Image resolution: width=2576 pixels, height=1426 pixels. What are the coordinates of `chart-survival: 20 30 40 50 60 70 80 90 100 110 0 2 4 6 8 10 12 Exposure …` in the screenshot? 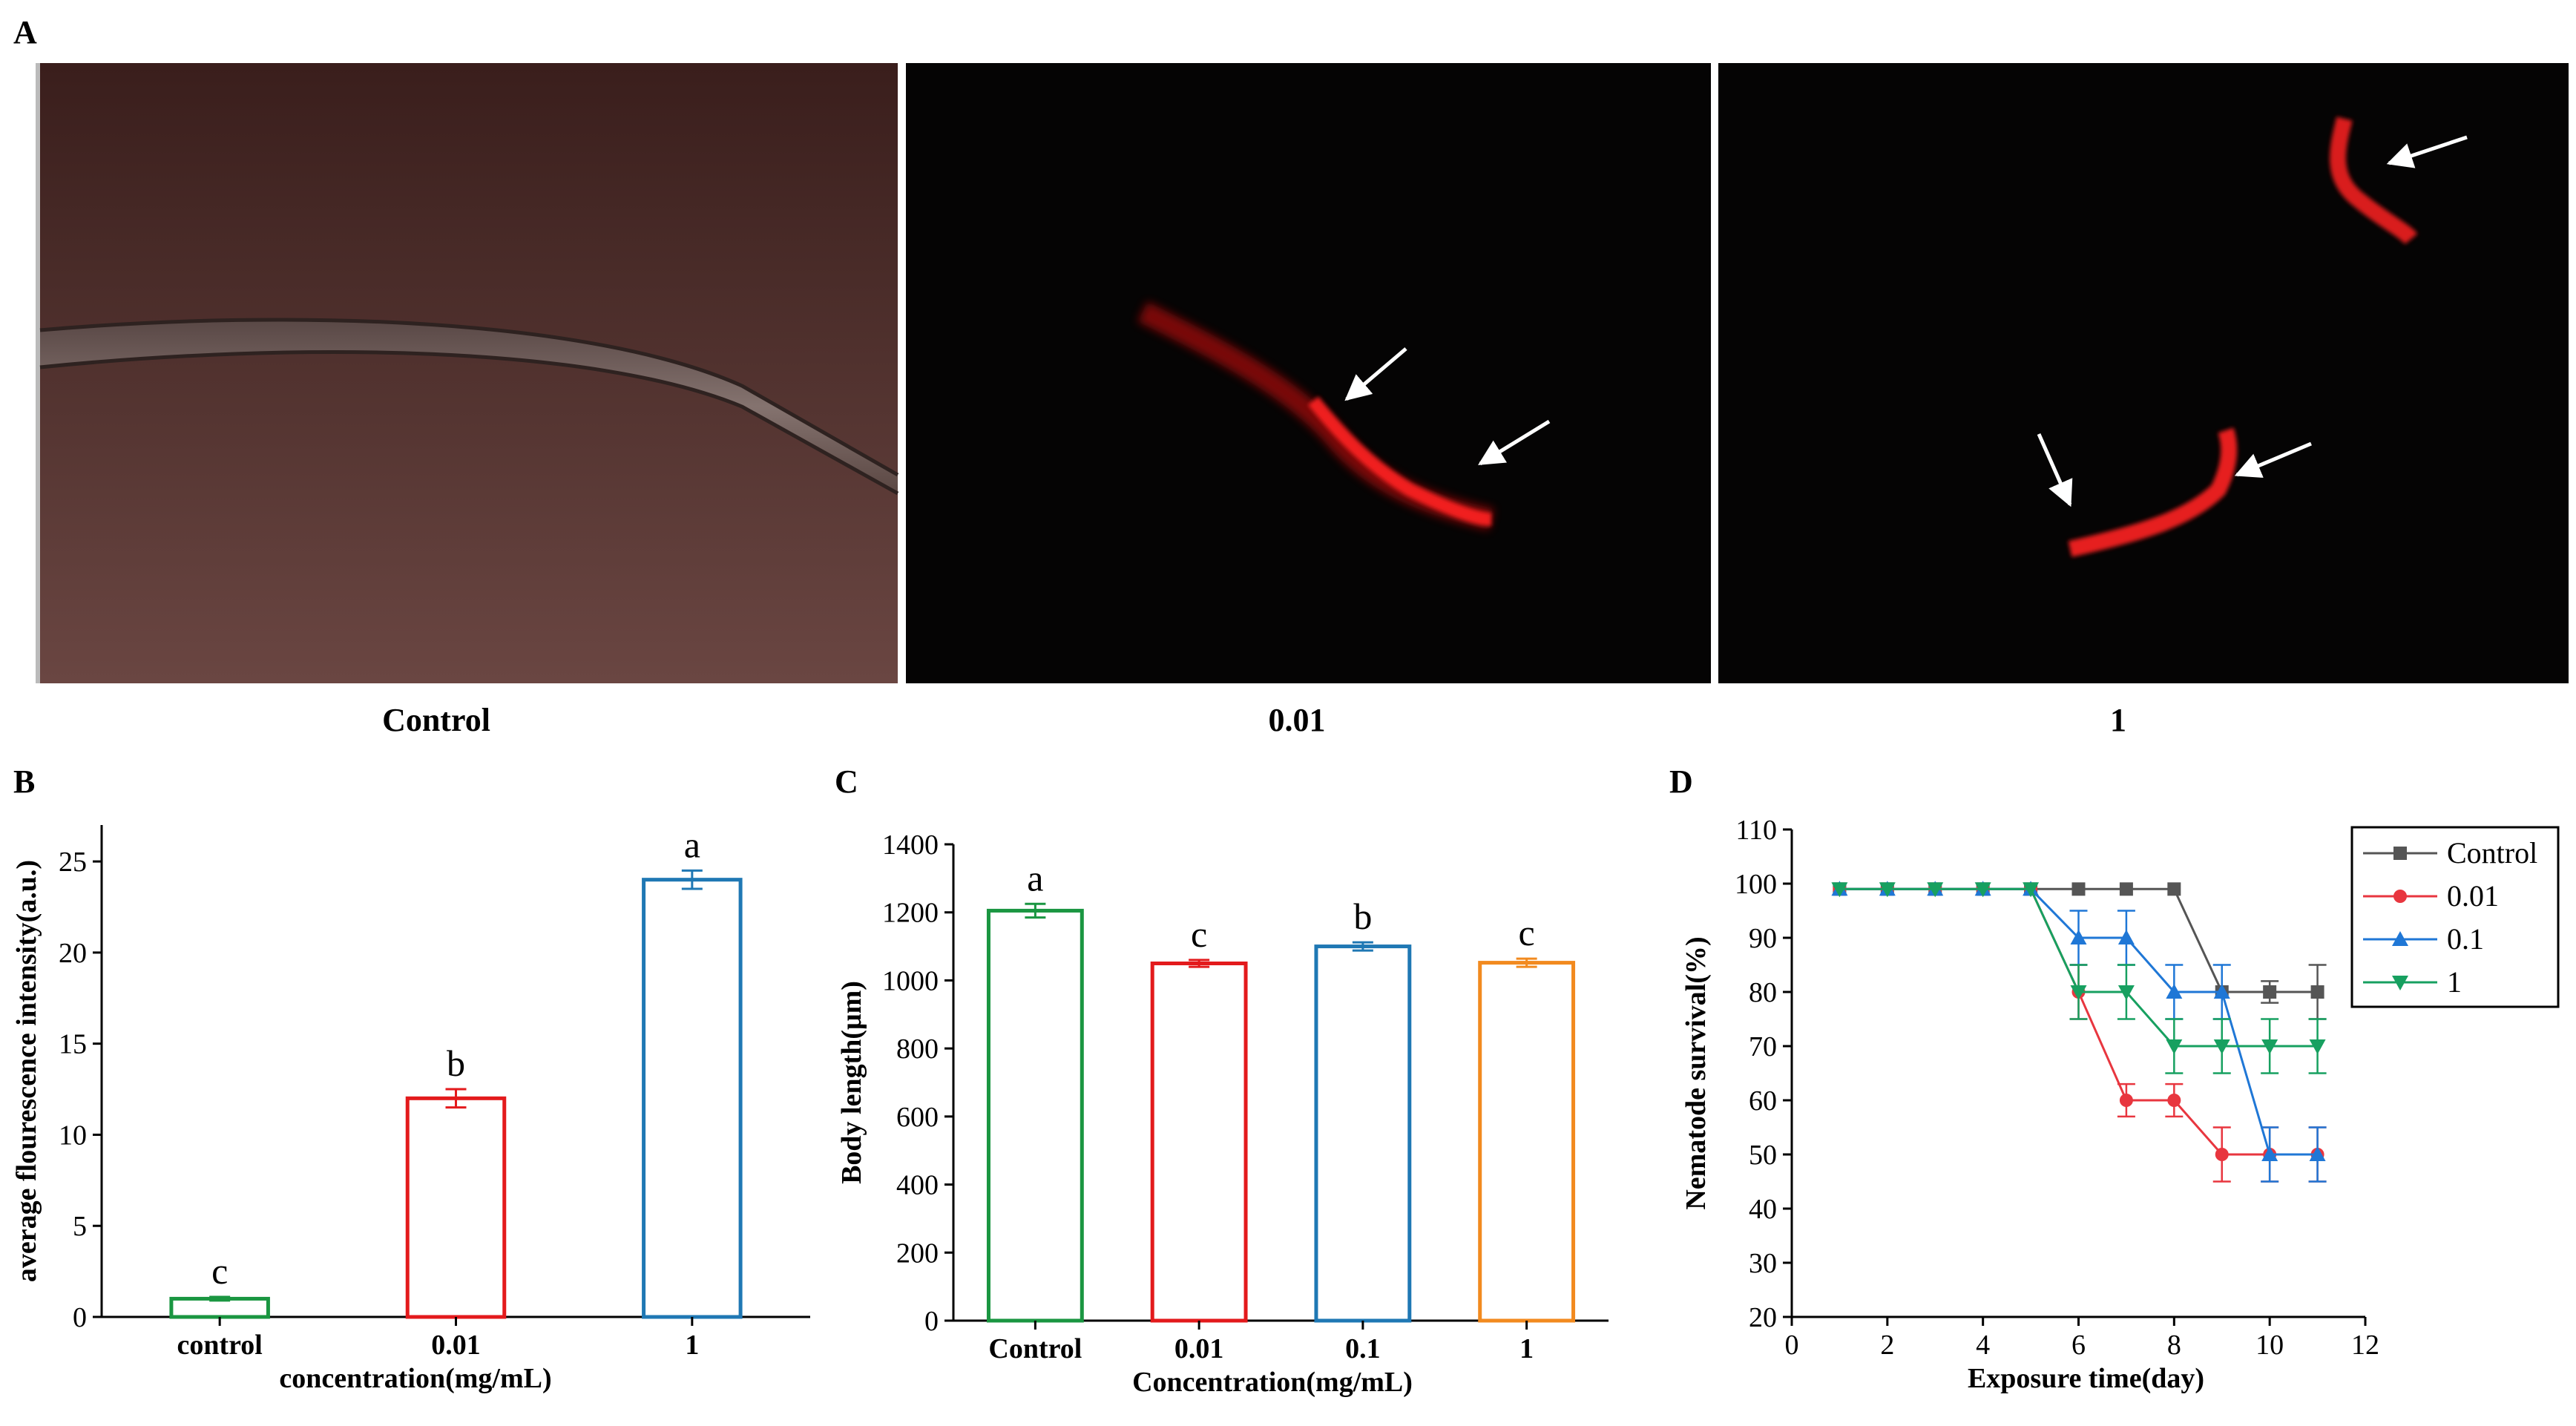 It's located at (2120, 1104).